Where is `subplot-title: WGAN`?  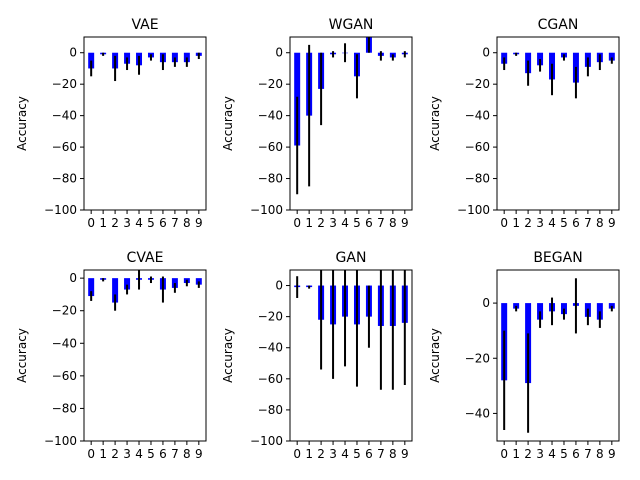 subplot-title: WGAN is located at coordinates (351, 25).